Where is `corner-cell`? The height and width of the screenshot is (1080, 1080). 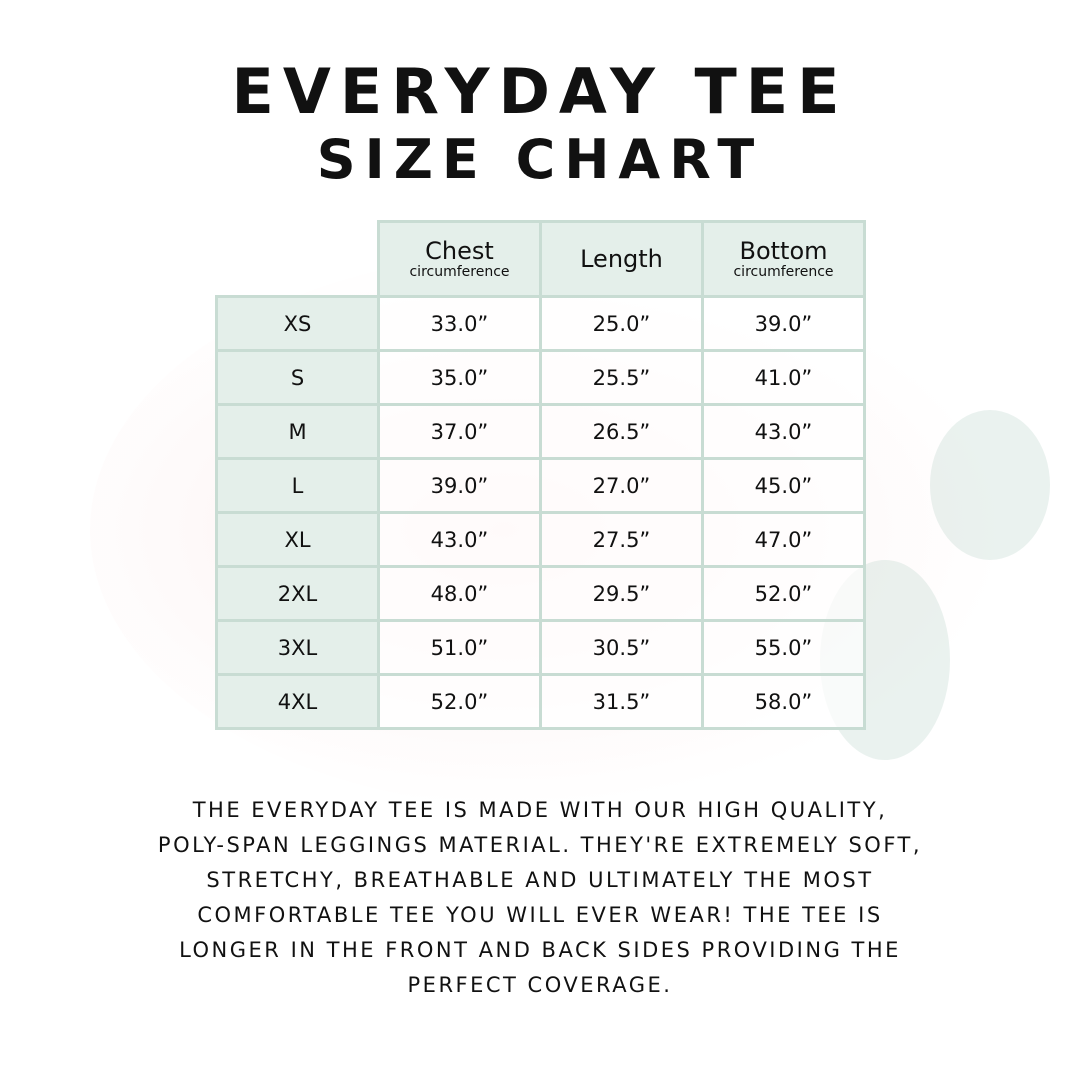
corner-cell is located at coordinates (298, 259).